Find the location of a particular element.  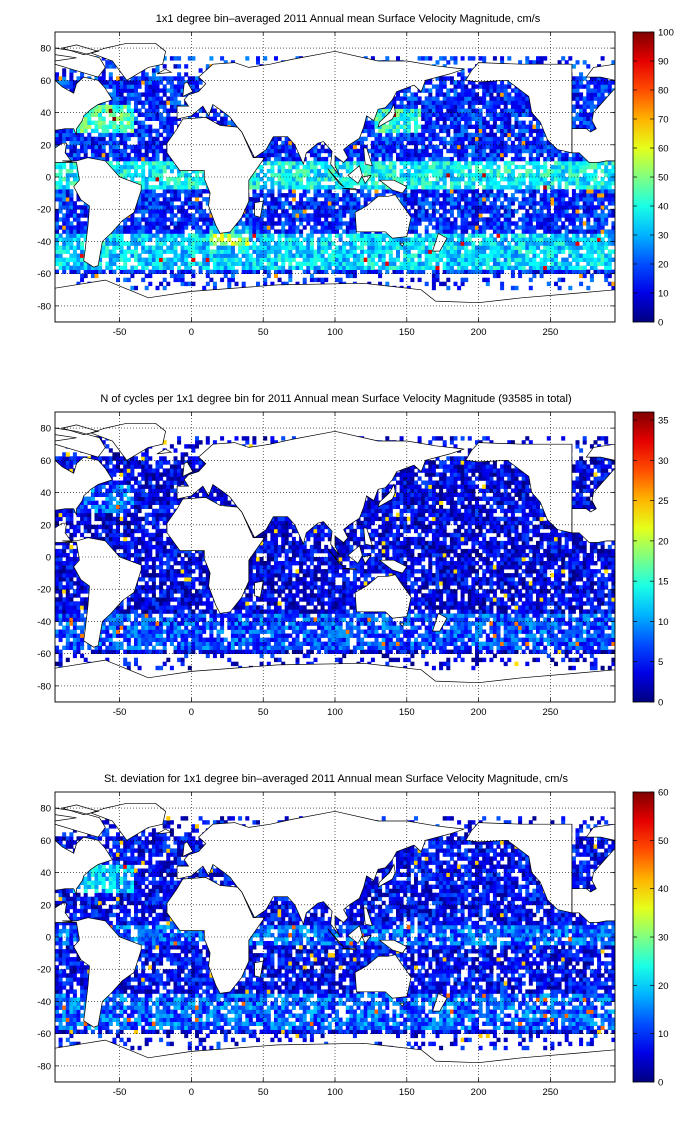

x-tick-label: 150 is located at coordinates (407, 712).